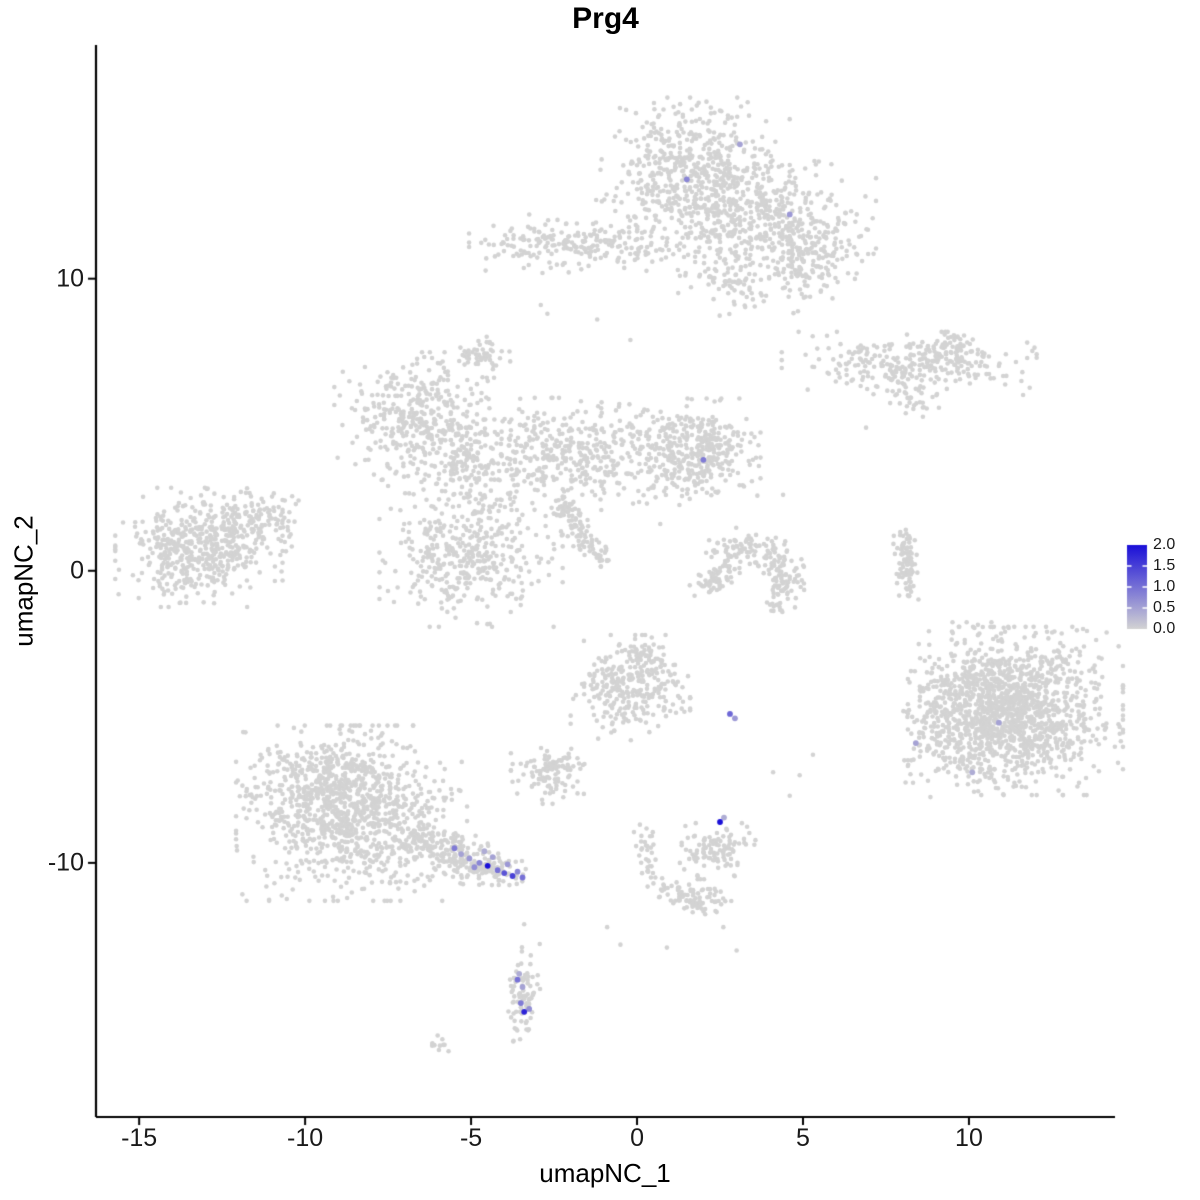 The image size is (1200, 1200). Describe the element at coordinates (77, 570) in the screenshot. I see `y-tick-label: 0` at that location.